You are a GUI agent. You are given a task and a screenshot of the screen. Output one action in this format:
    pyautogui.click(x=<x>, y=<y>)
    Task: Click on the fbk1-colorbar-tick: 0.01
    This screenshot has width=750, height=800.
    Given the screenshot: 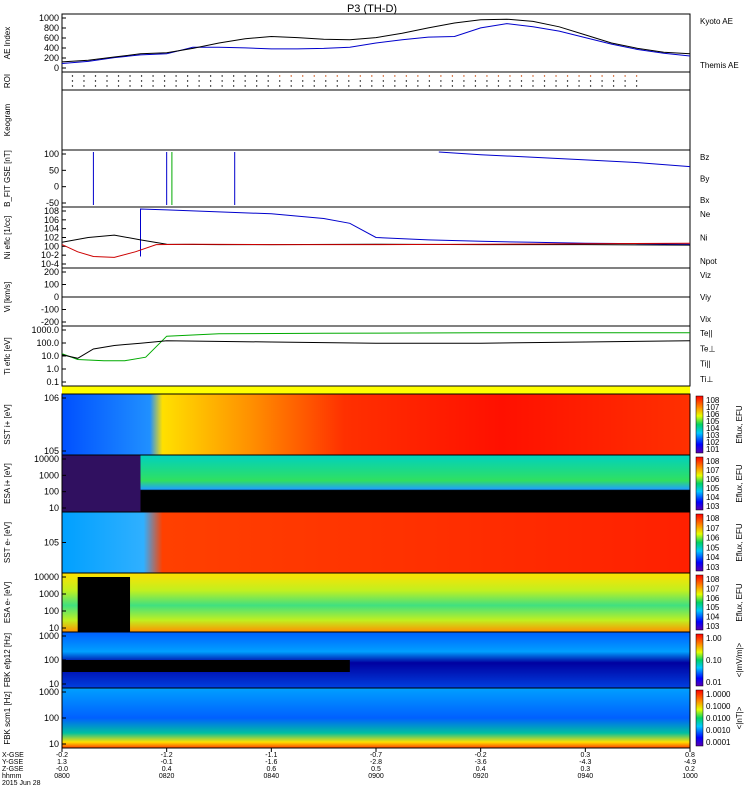 What is the action you would take?
    pyautogui.click(x=714, y=682)
    